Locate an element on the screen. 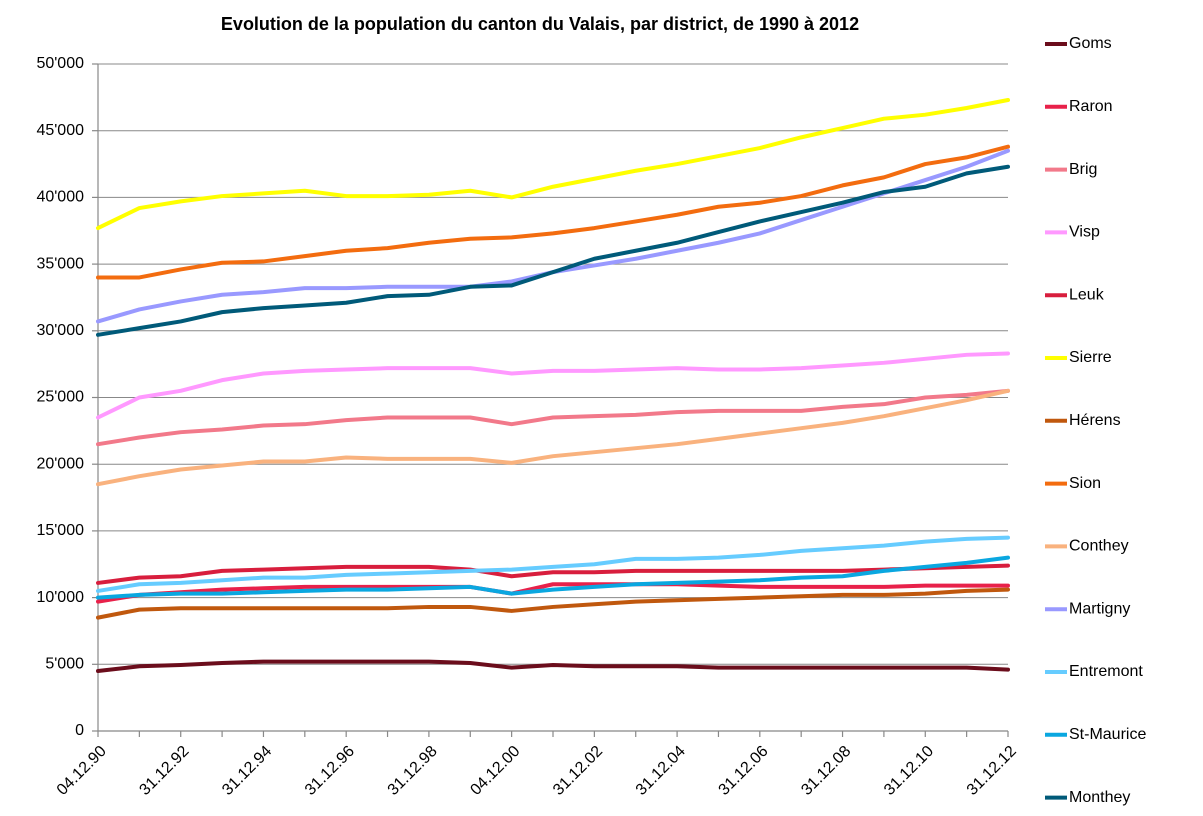  legend-label: Sierre is located at coordinates (1090, 357).